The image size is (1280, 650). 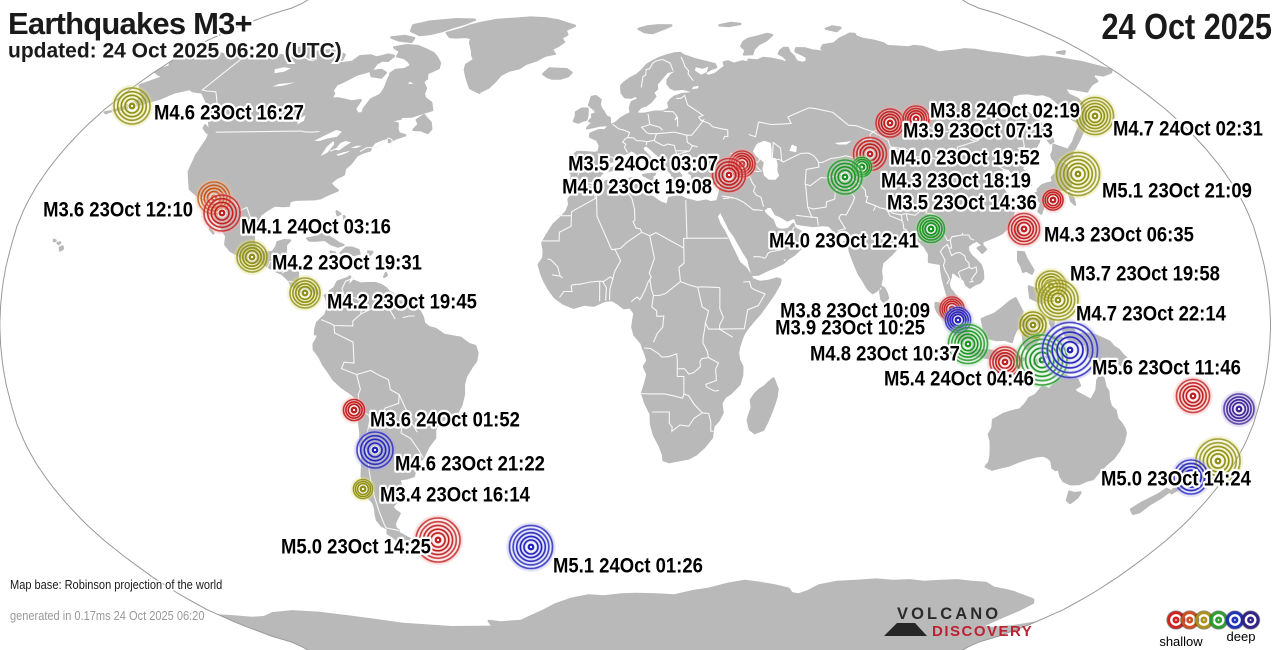 I want to click on svg-text: M3.6 23Oct 12:10, so click(x=118, y=209).